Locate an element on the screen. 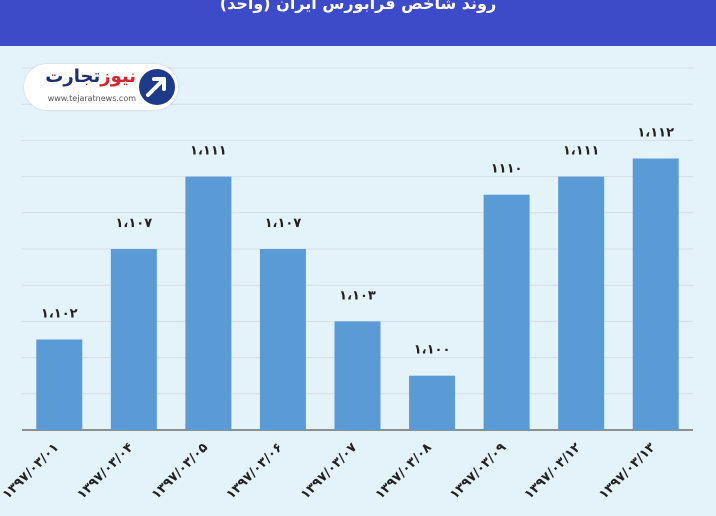  x-tick-label: ۱۳۹۷/۰۳/۰۸ is located at coordinates (404, 471).